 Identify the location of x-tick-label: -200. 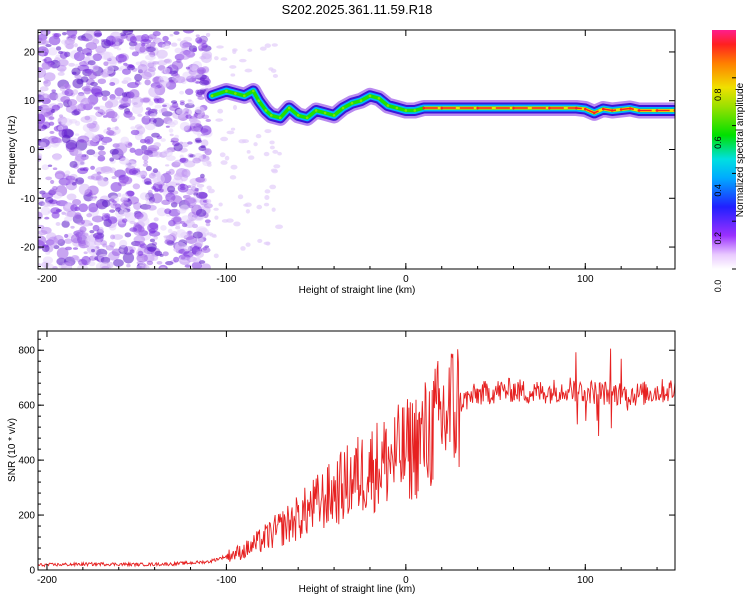
(47, 279).